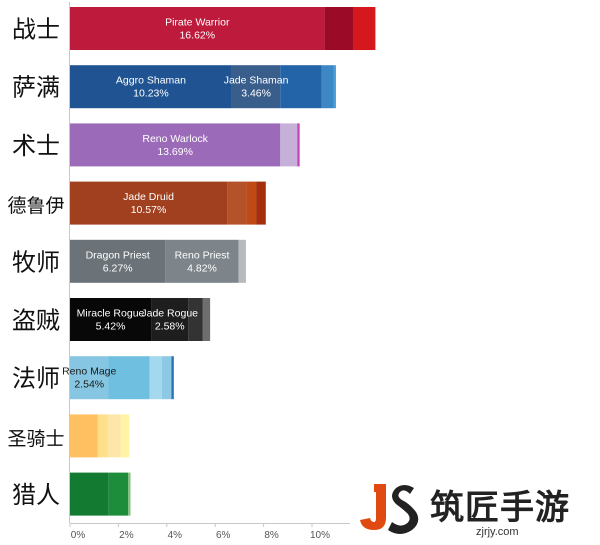 The width and height of the screenshot is (600, 545). What do you see at coordinates (35, 439) in the screenshot?
I see `category-label: 圣骑士` at bounding box center [35, 439].